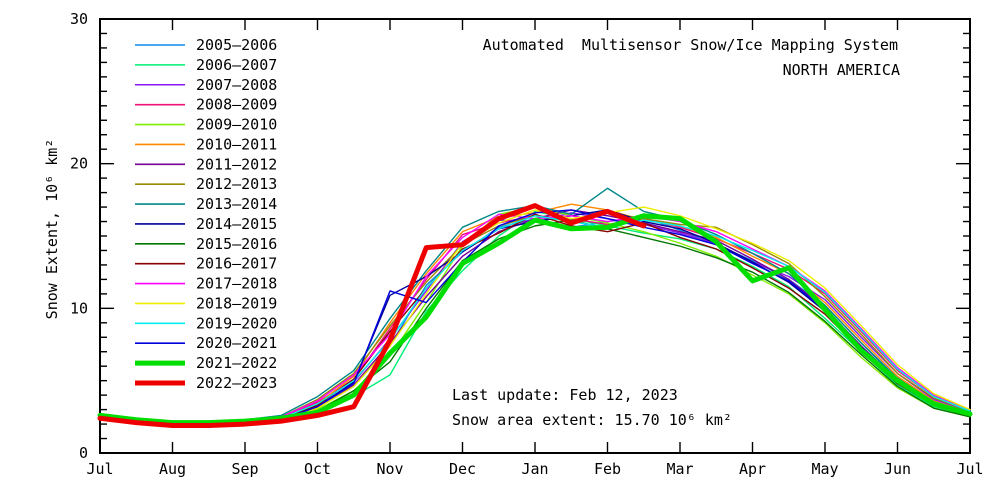 The image size is (1000, 500). I want to click on x-tick-label: Feb, so click(607, 469).